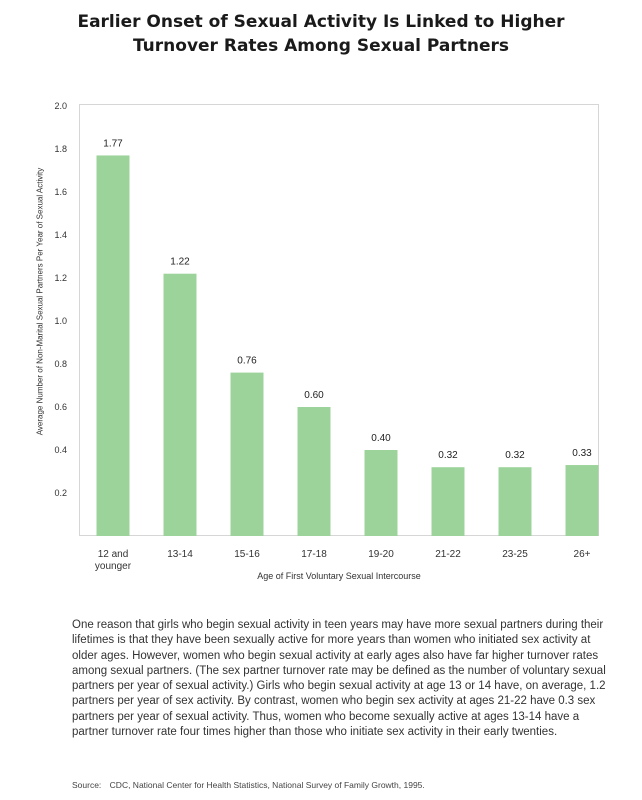  What do you see at coordinates (60, 149) in the screenshot?
I see `y-tick-label: 1.8` at bounding box center [60, 149].